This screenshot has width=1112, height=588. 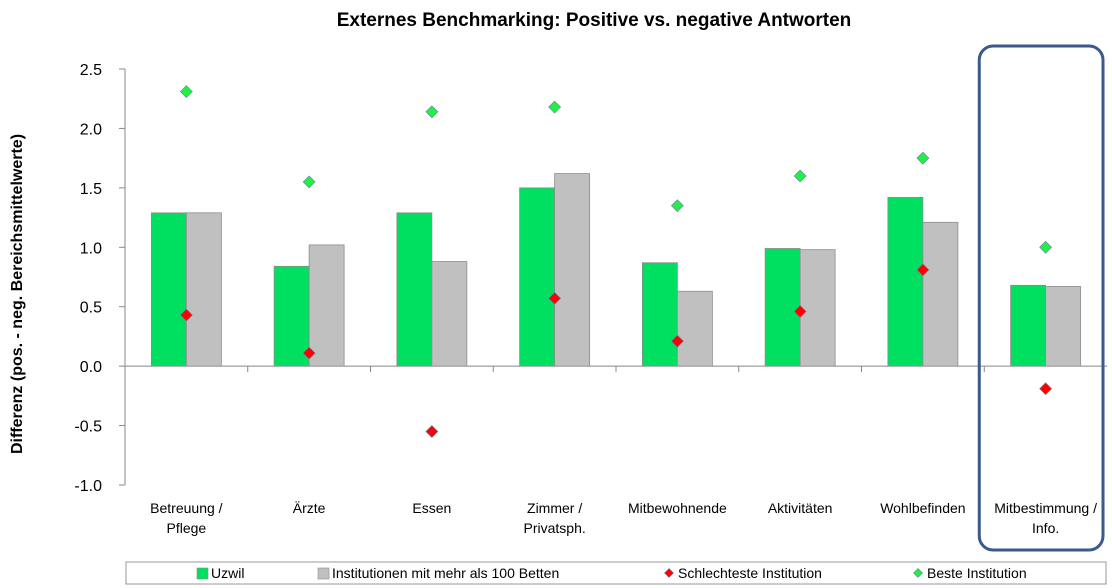 What do you see at coordinates (91, 129) in the screenshot?
I see `y-tick-label: 2.0` at bounding box center [91, 129].